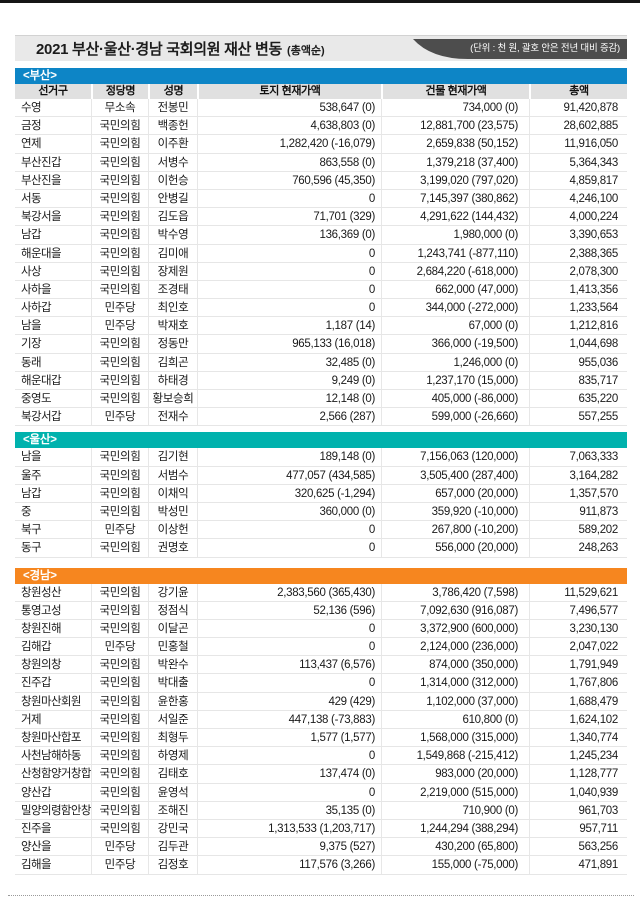 This screenshot has height=902, width=640. Describe the element at coordinates (455, 271) in the screenshot. I see `cell-building-value: 2,684,220 (-618,000)` at that location.